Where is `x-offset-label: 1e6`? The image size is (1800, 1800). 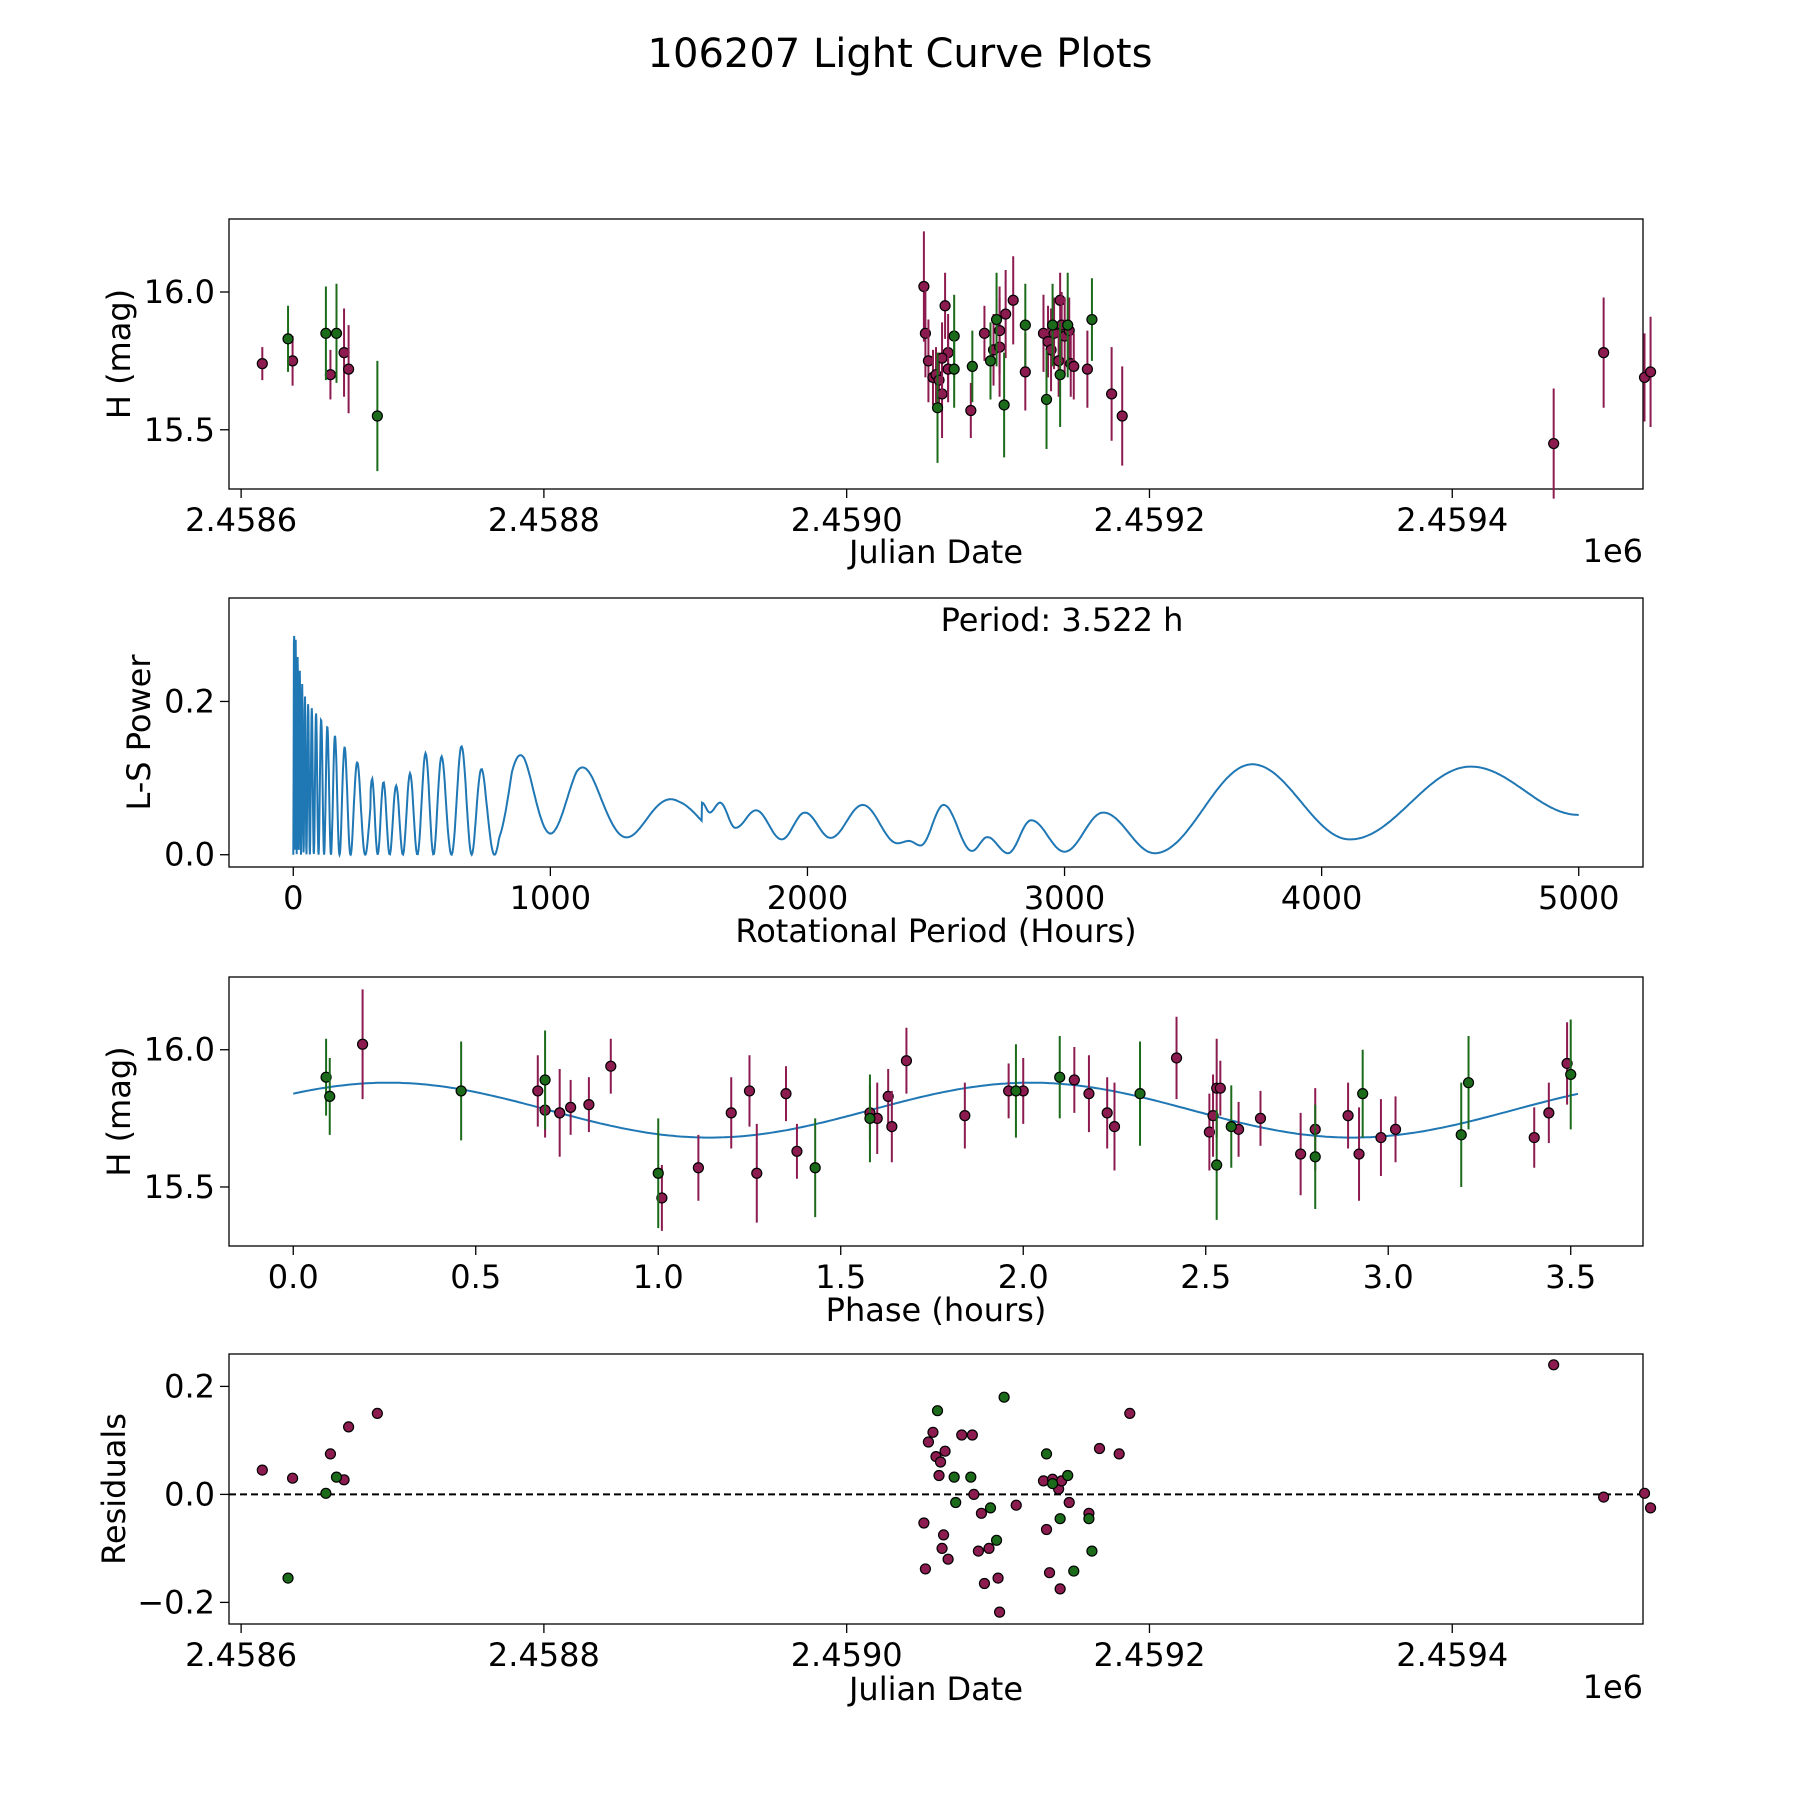
x-offset-label: 1e6 is located at coordinates (1613, 551).